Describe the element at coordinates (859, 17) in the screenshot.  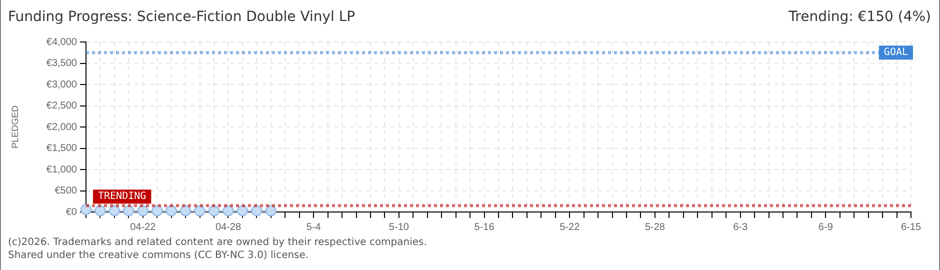
I see `chart-subtitle: Trending: €150 (4%)` at that location.